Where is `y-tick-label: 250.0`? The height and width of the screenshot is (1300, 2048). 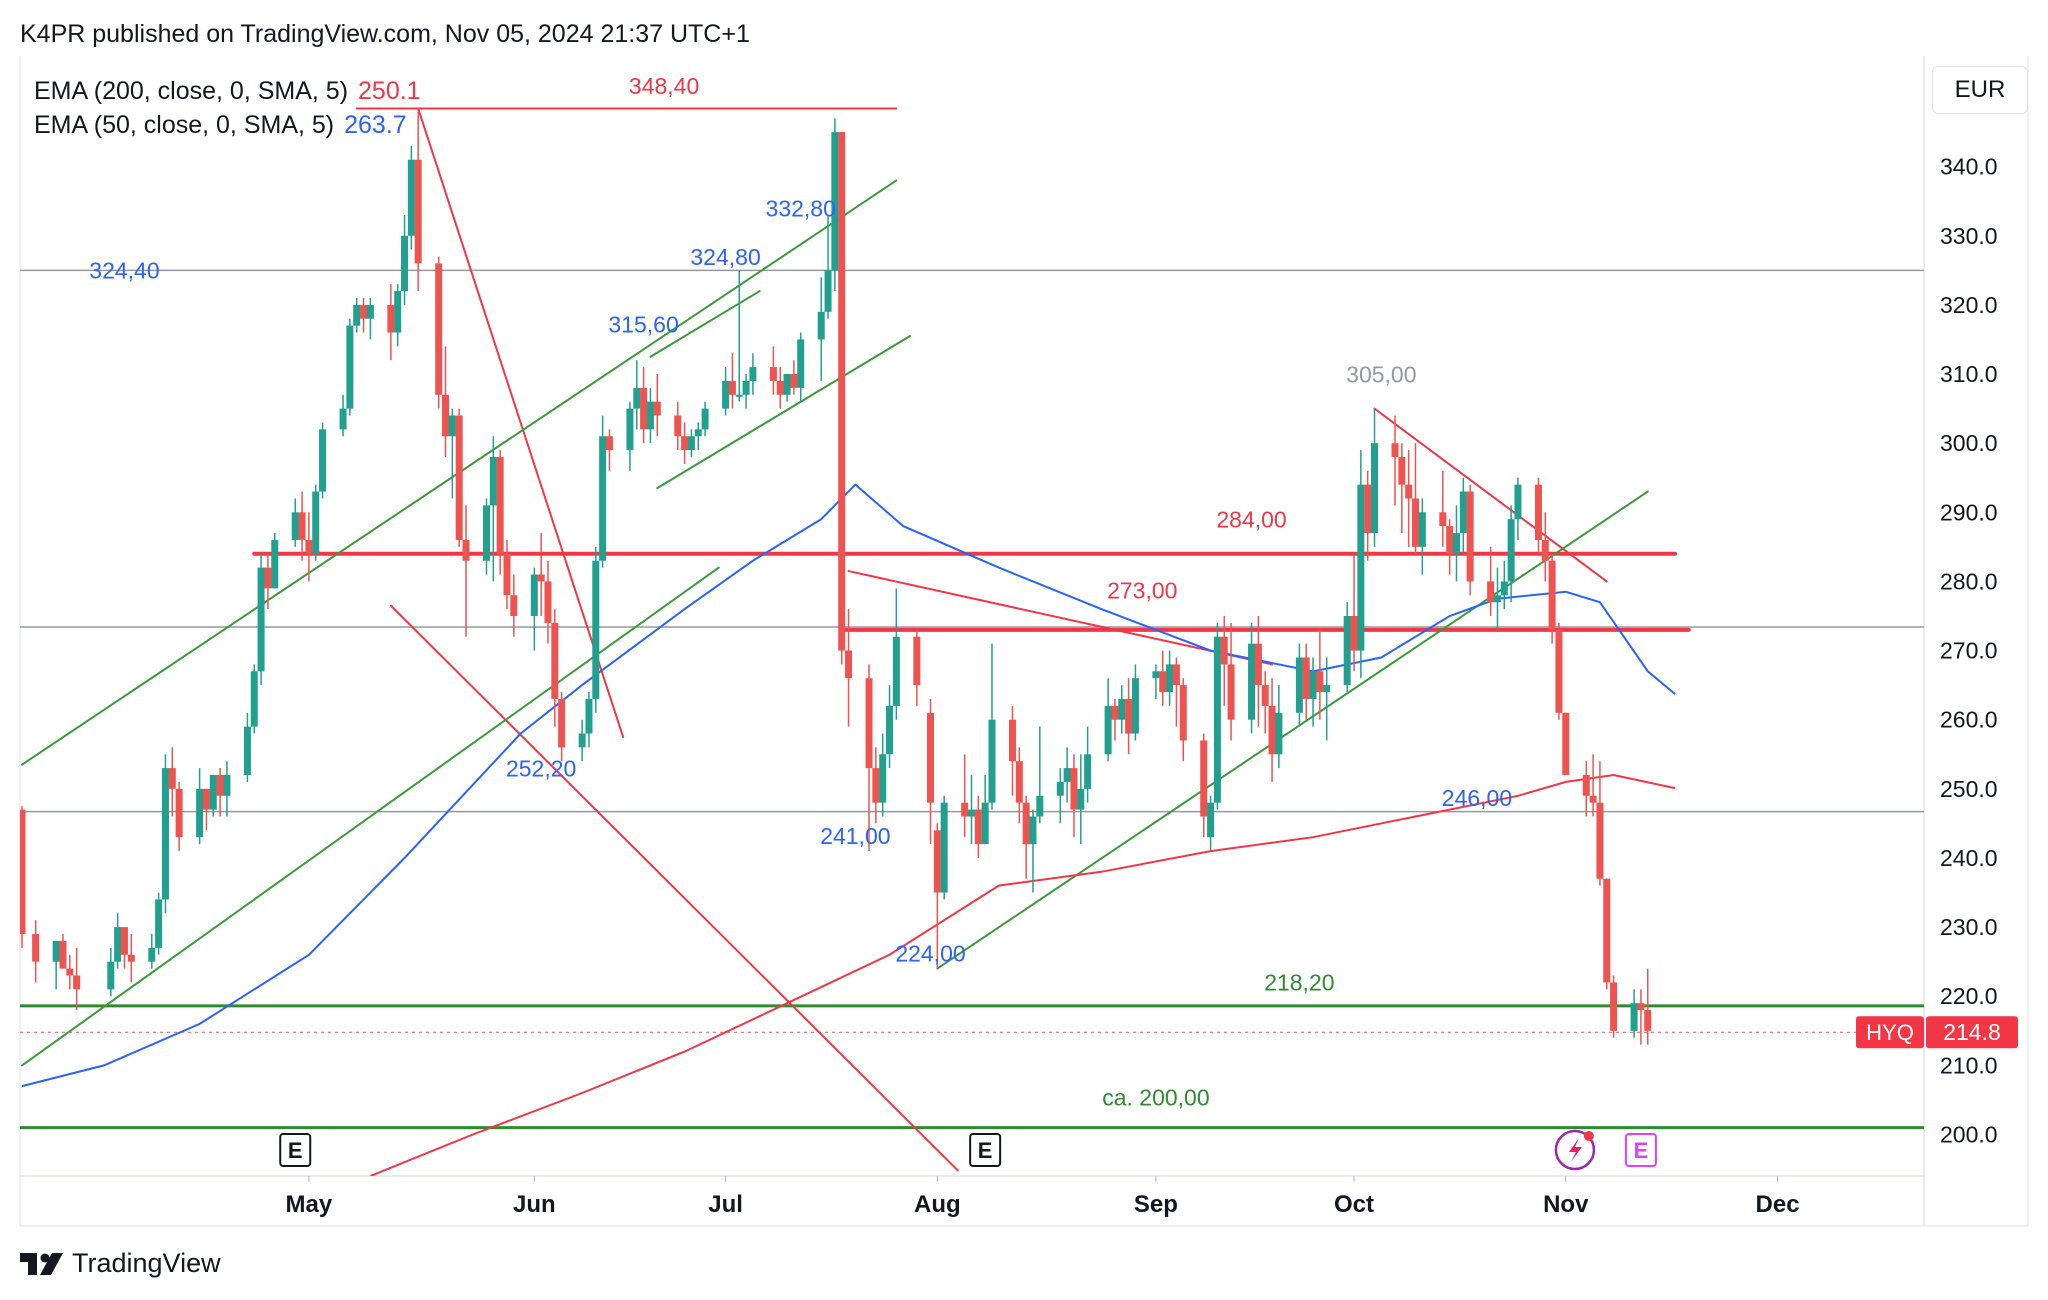 y-tick-label: 250.0 is located at coordinates (1969, 789).